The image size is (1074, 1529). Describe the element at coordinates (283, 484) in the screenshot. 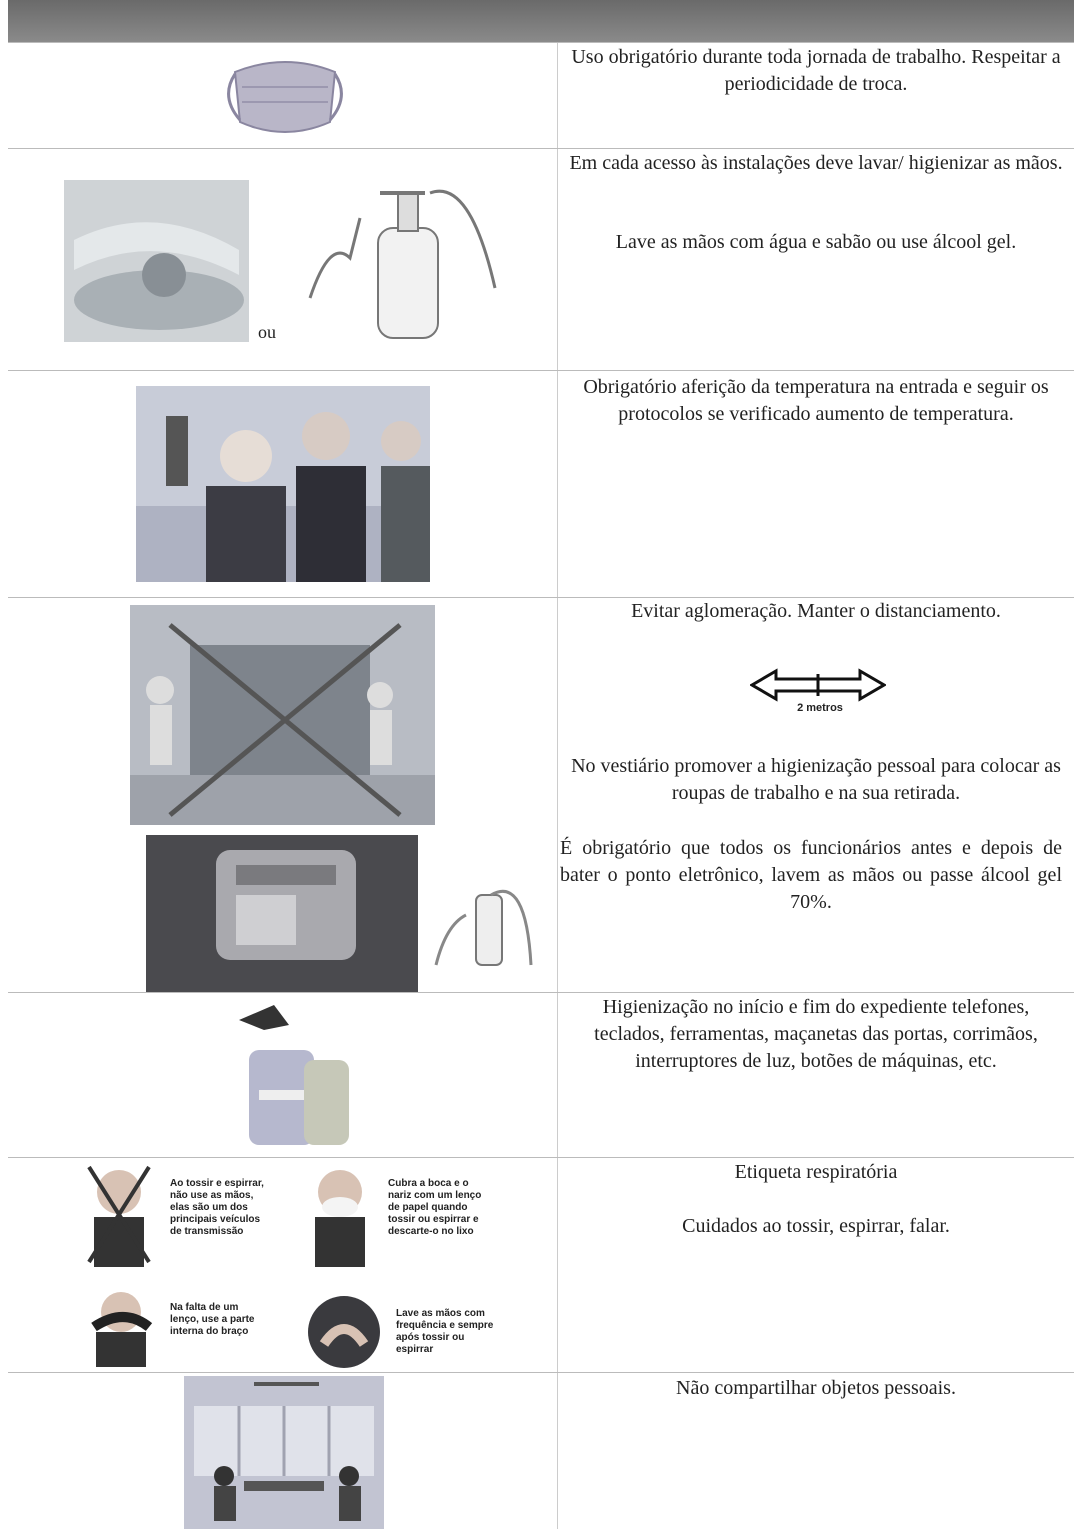

I see `temperature-illustration` at that location.